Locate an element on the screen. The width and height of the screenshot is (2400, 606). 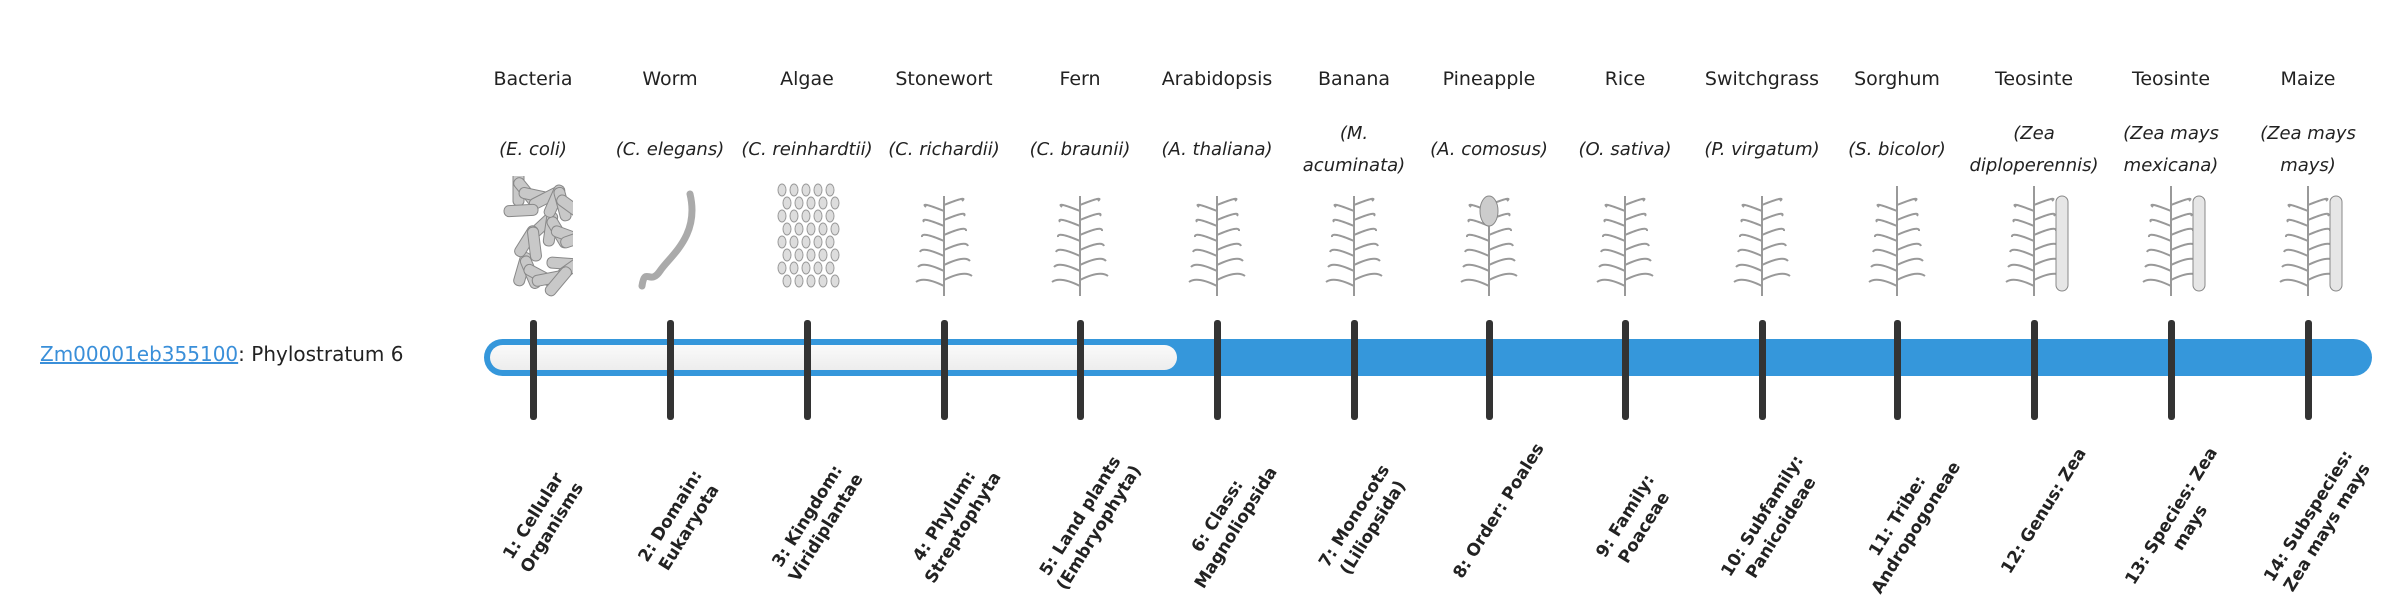
organism-name: Sorghum is located at coordinates (1897, 79).